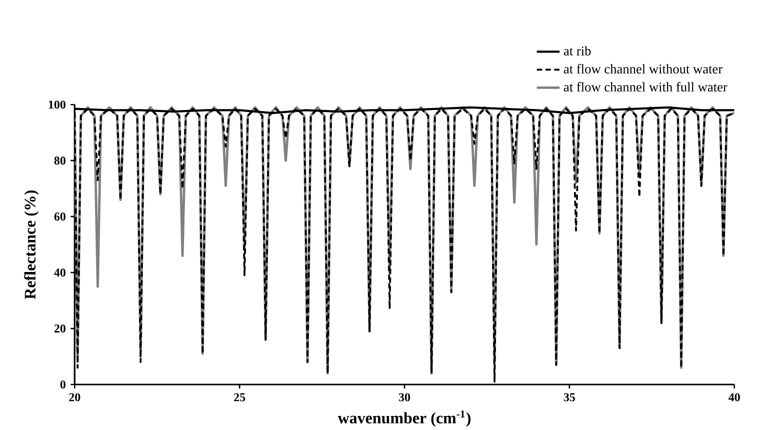 The height and width of the screenshot is (430, 757). Describe the element at coordinates (569, 397) in the screenshot. I see `x-tick-label: 35` at that location.